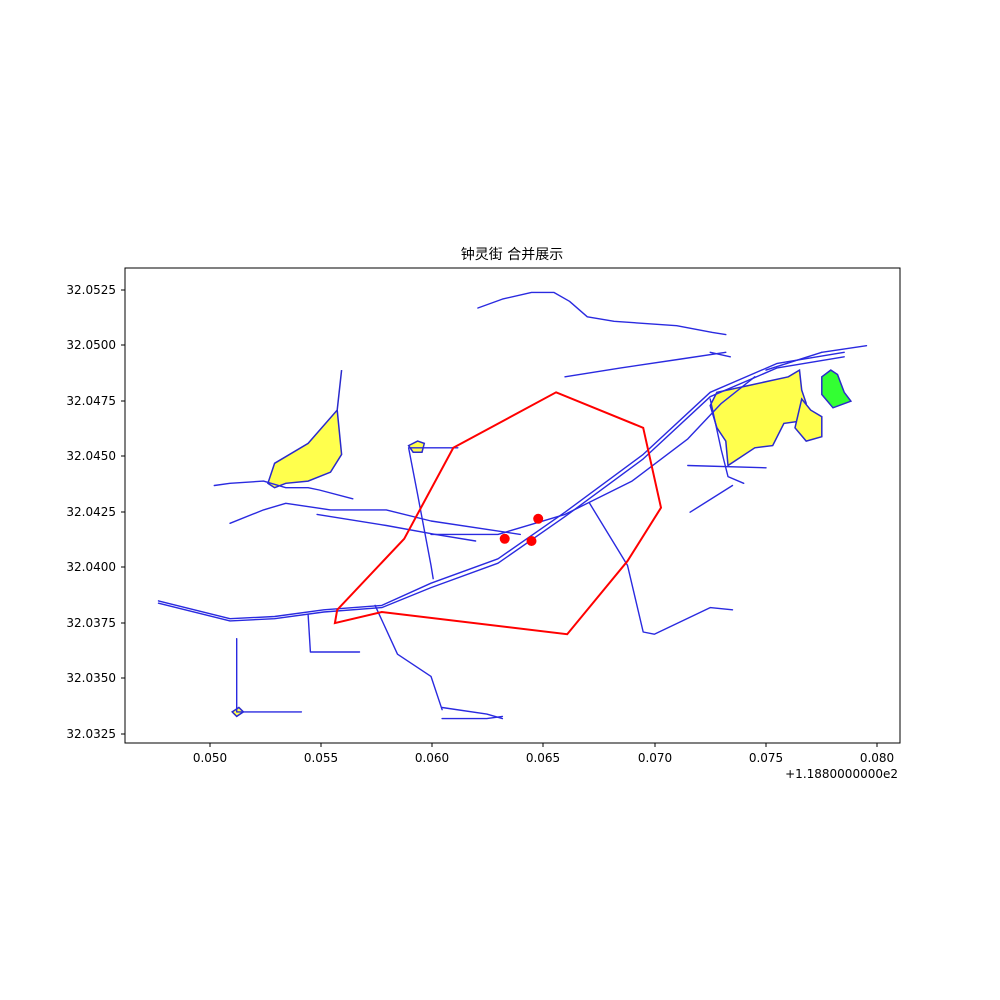 The image size is (1000, 1000). I want to click on x-tick-label-2: 0.060, so click(432, 758).